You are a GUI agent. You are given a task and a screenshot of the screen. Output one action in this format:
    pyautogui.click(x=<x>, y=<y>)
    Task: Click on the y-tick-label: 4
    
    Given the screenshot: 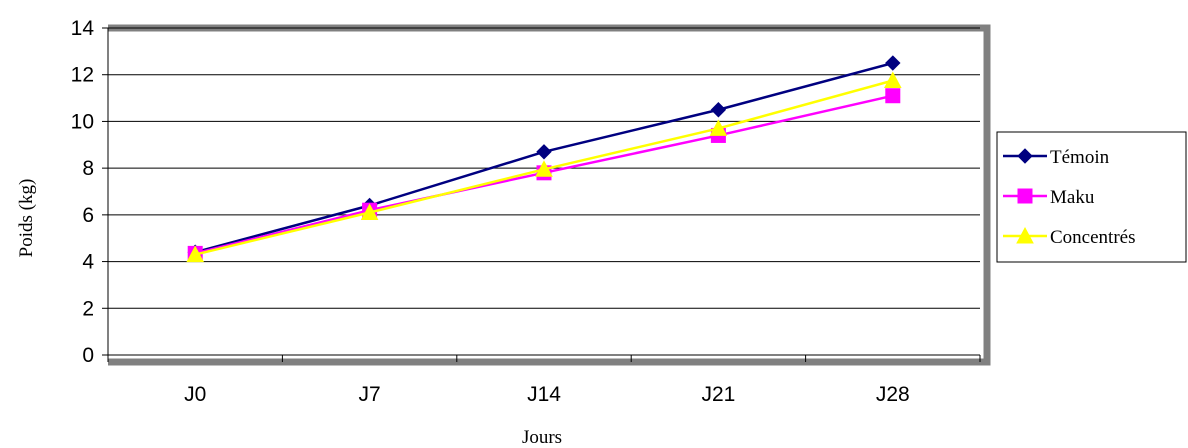 What is the action you would take?
    pyautogui.click(x=88, y=262)
    